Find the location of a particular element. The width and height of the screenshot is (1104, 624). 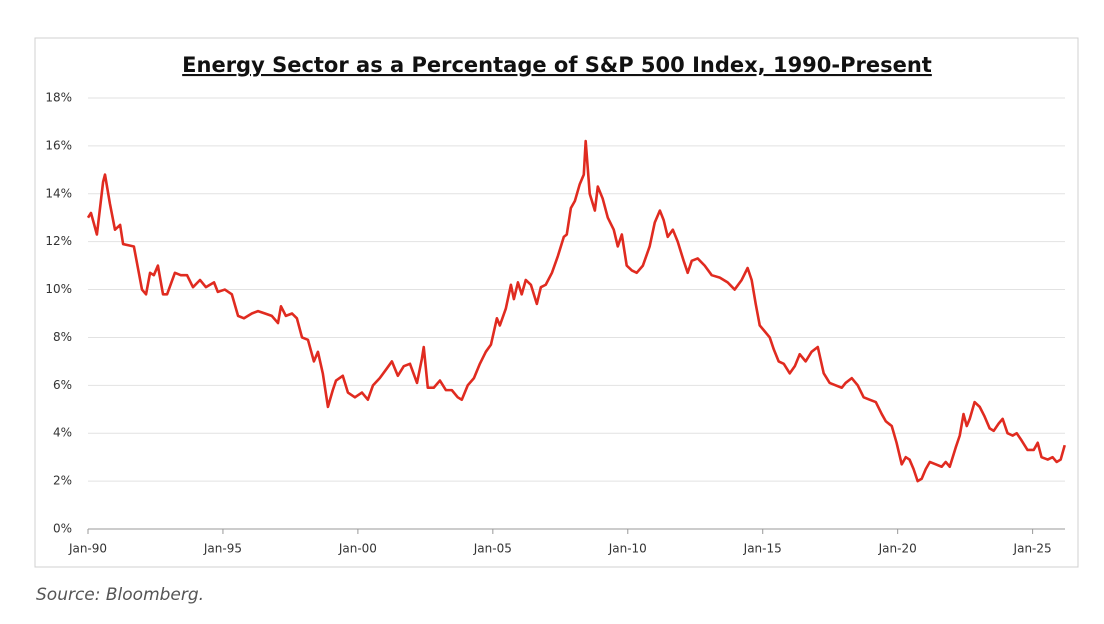

y-tick-label: 10% is located at coordinates (58, 289).